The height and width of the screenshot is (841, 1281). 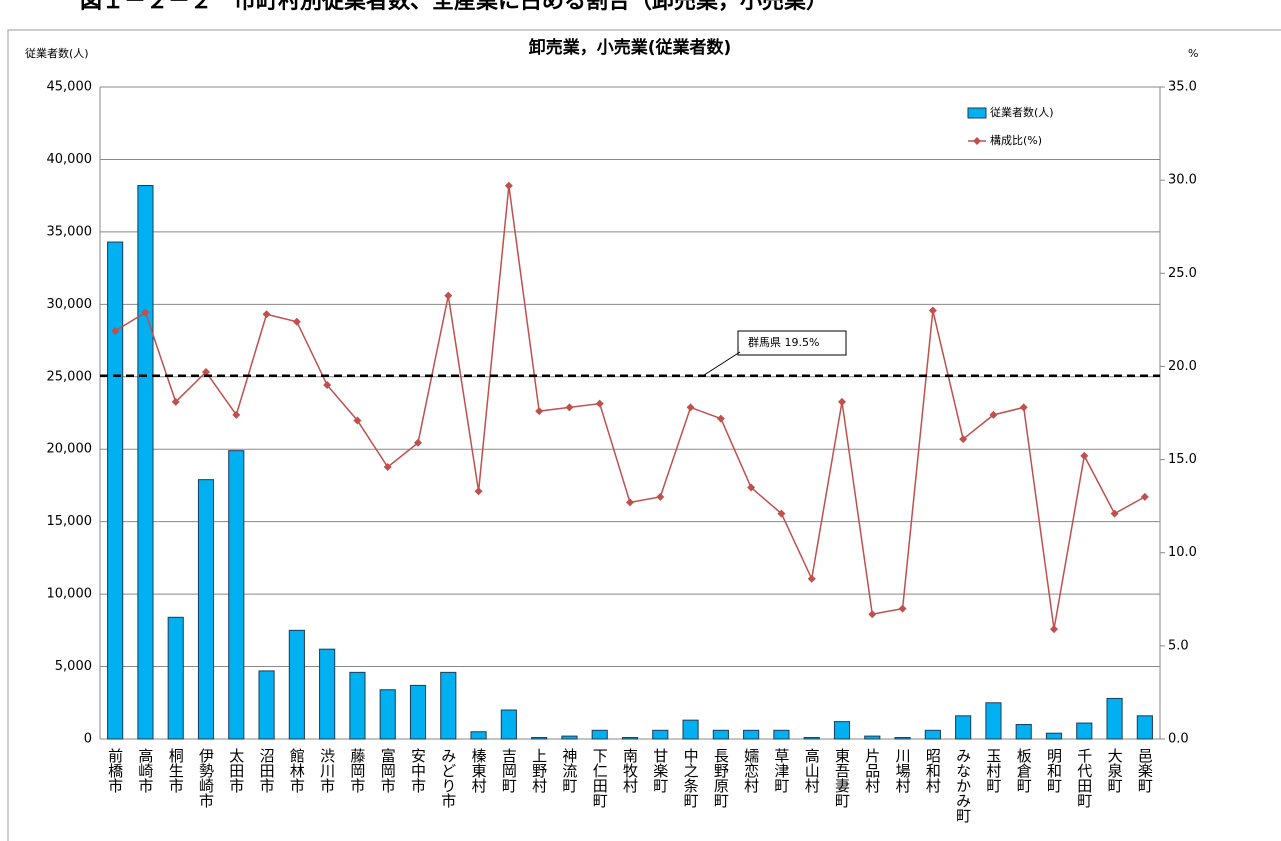 I want to click on x-tick-label: 邑楽町, so click(x=1145, y=770).